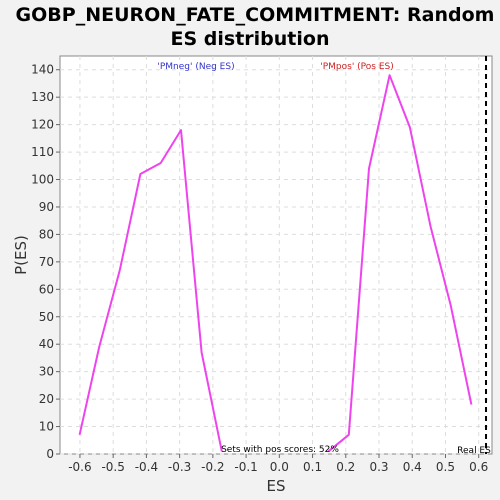 The height and width of the screenshot is (500, 500). I want to click on x-tick-label: 0.1, so click(312, 467).